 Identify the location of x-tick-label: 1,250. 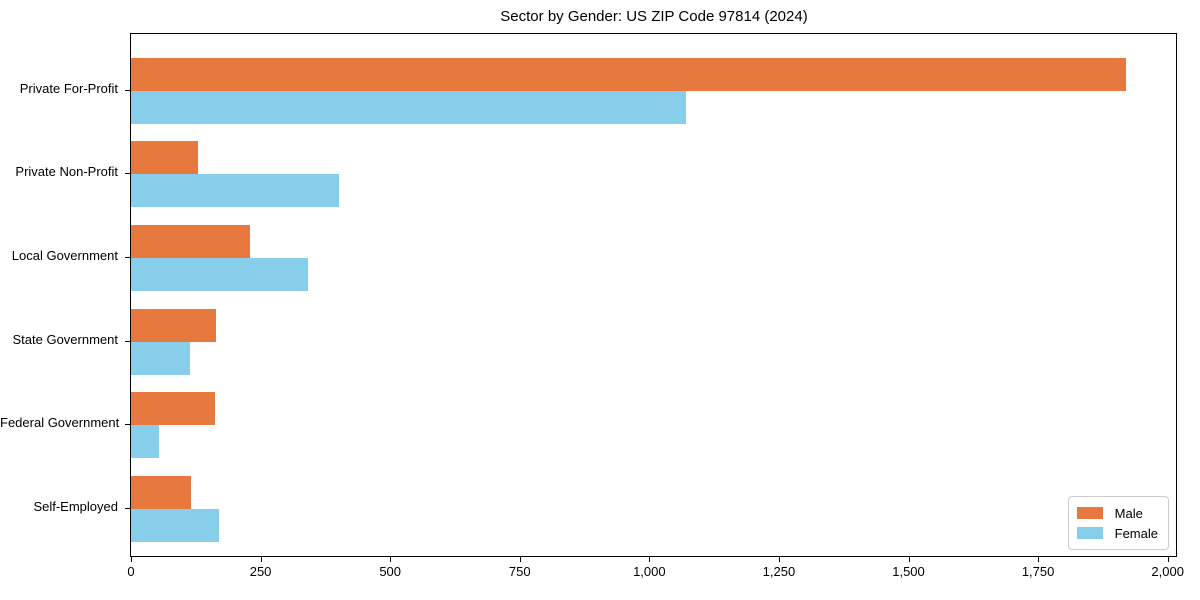
(779, 571).